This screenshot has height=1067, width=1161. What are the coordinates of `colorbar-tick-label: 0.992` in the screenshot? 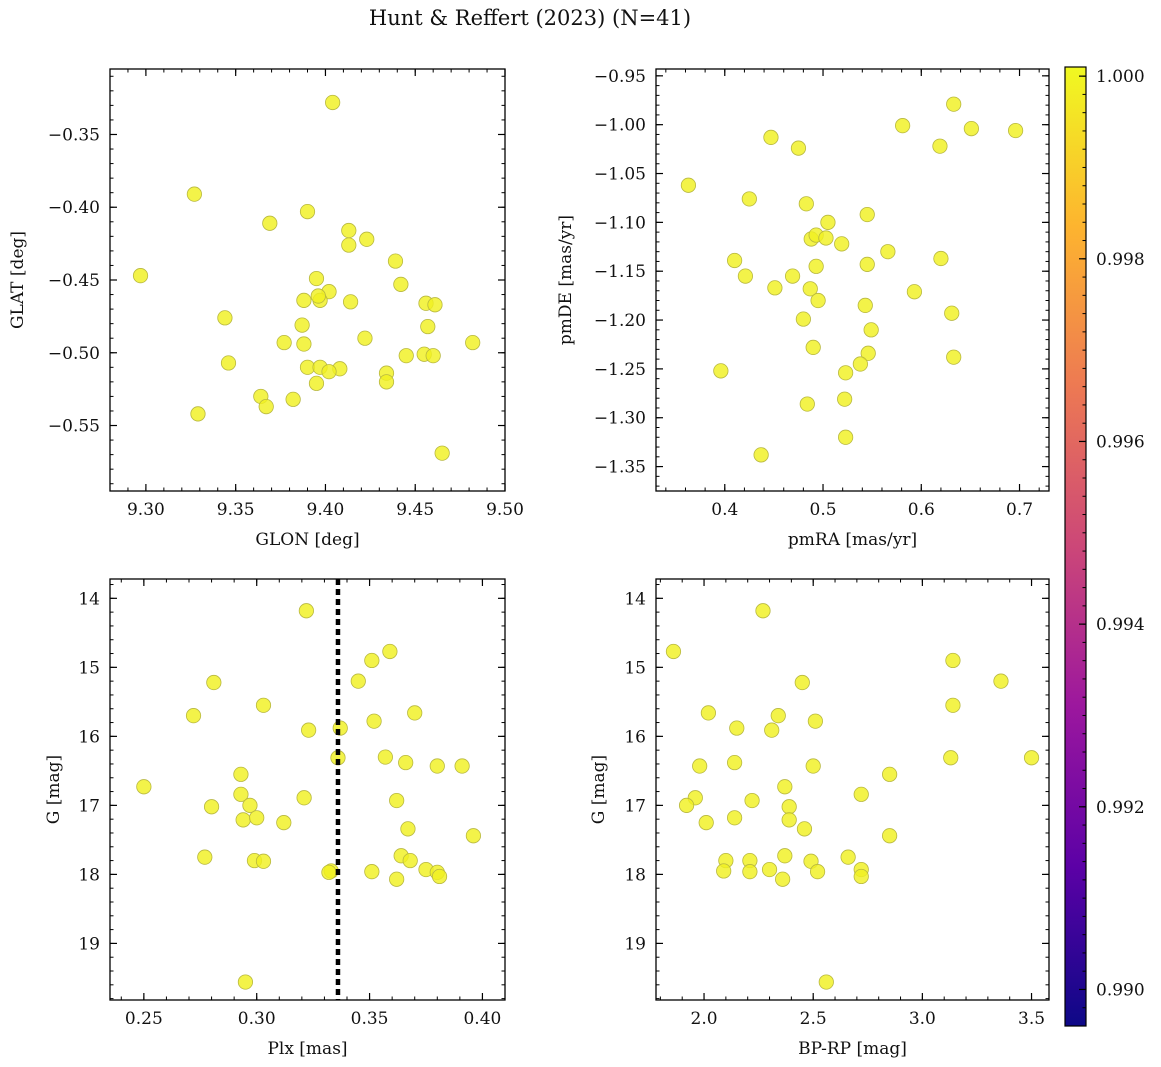 It's located at (1120, 808).